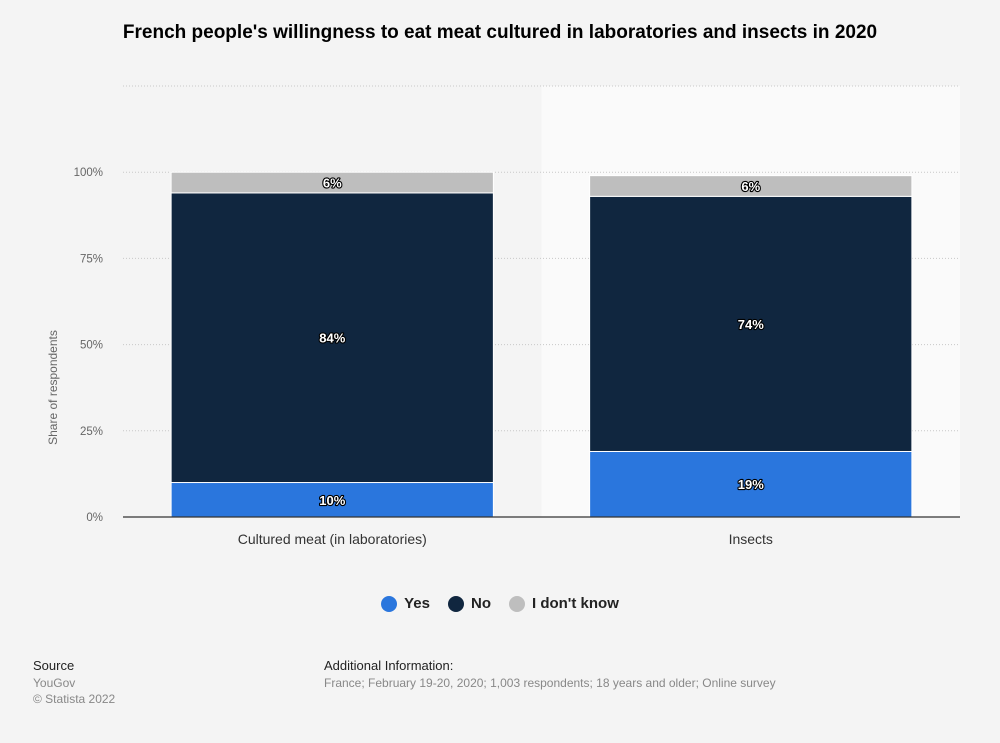  I want to click on data-label: 10%, so click(332, 500).